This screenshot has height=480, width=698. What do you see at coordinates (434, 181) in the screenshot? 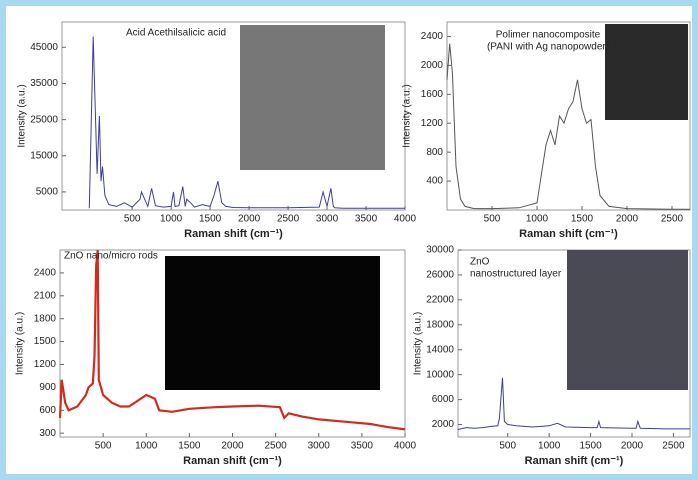
I see `y-tick-label: 400` at bounding box center [434, 181].